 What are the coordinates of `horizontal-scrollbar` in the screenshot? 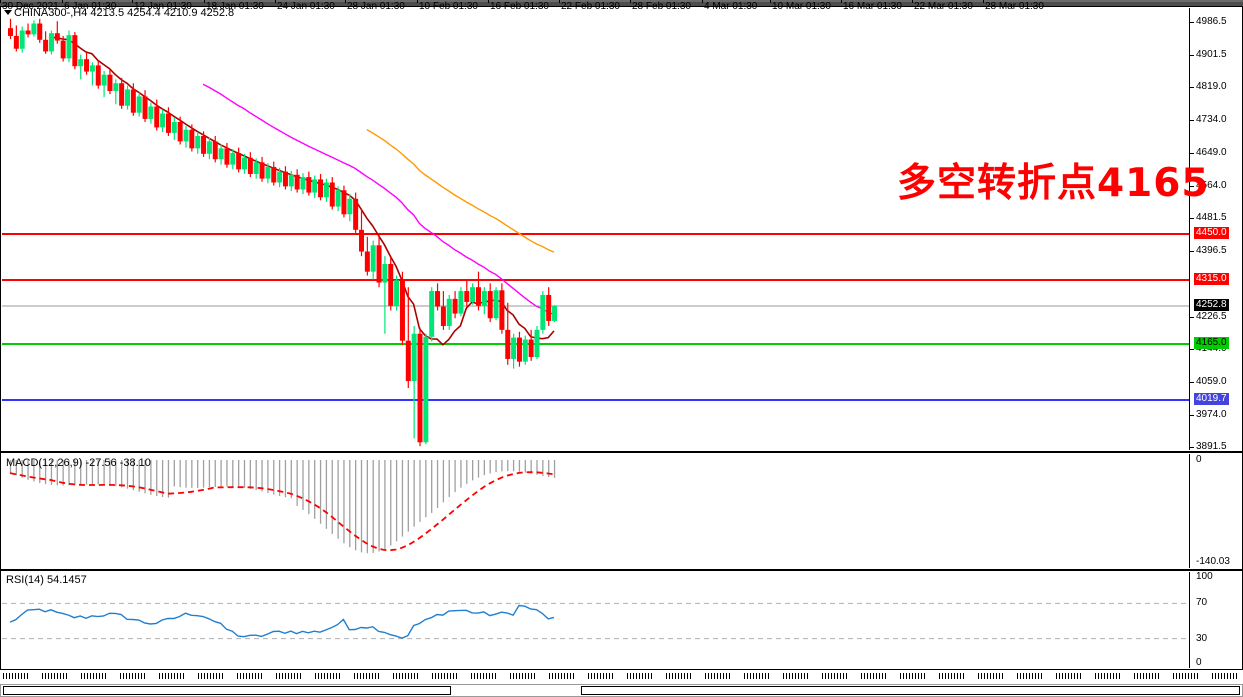 It's located at (621, 685).